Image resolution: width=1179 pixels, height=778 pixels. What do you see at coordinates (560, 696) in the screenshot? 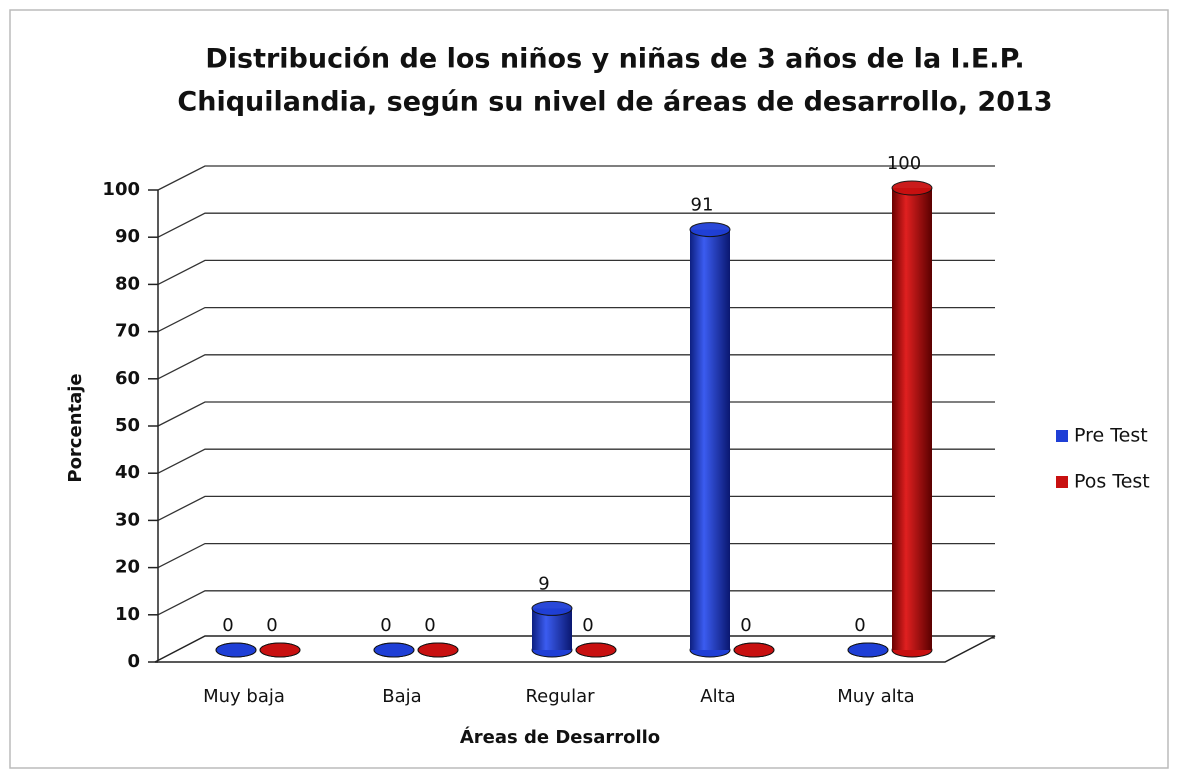
I see `x-tick-label: Regular` at bounding box center [560, 696].